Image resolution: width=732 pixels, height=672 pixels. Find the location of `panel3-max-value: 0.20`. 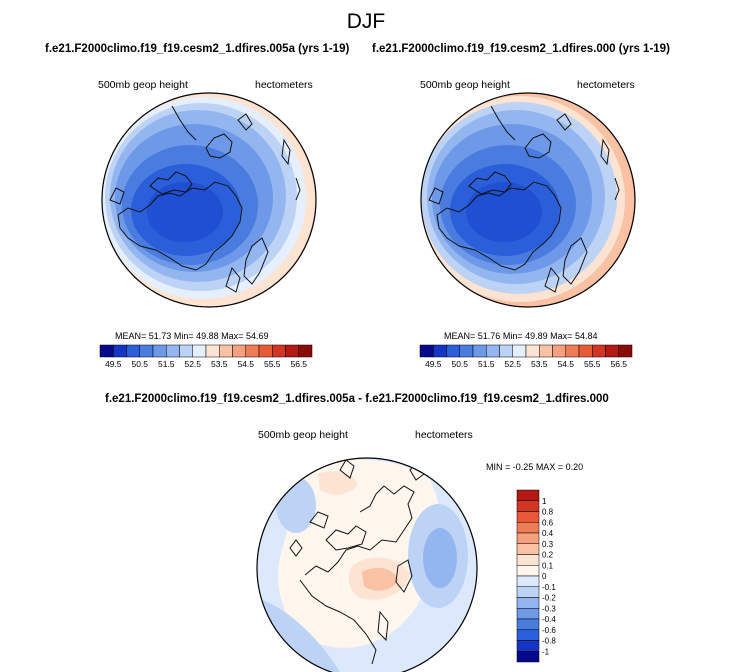

panel3-max-value: 0.20 is located at coordinates (574, 467).